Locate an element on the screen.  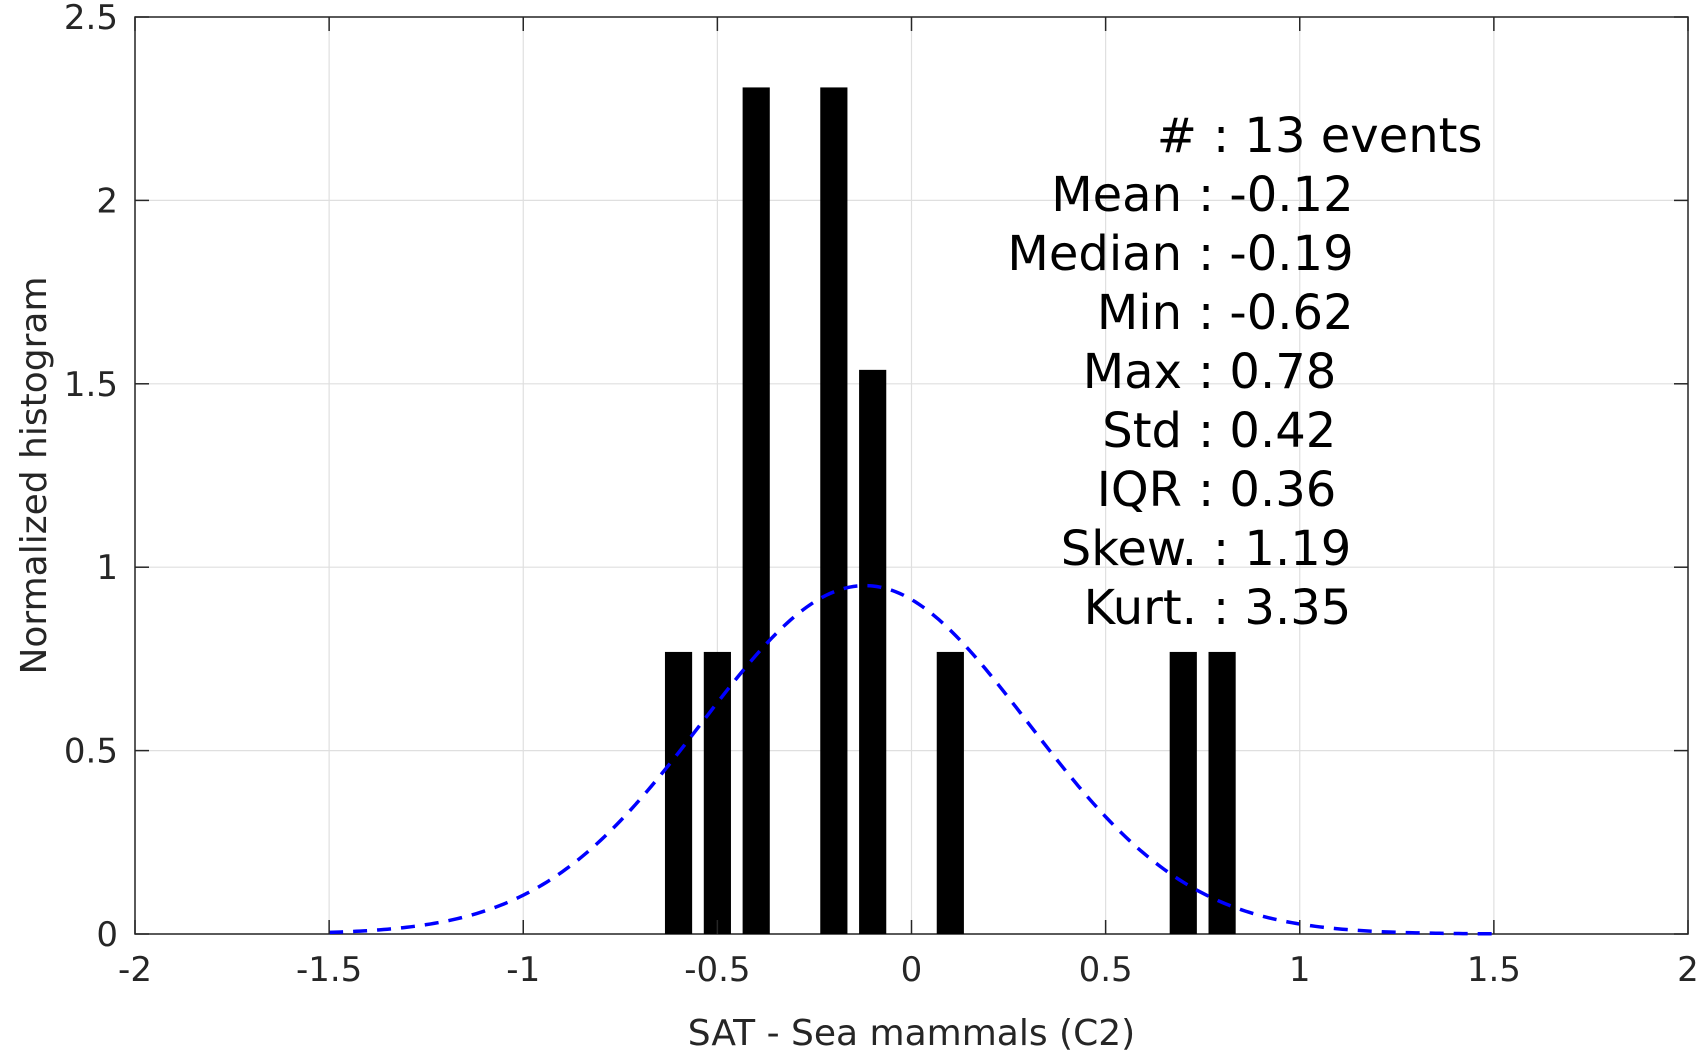
x-axis-label: SAT - Sea mammals (C2) is located at coordinates (911, 1033).